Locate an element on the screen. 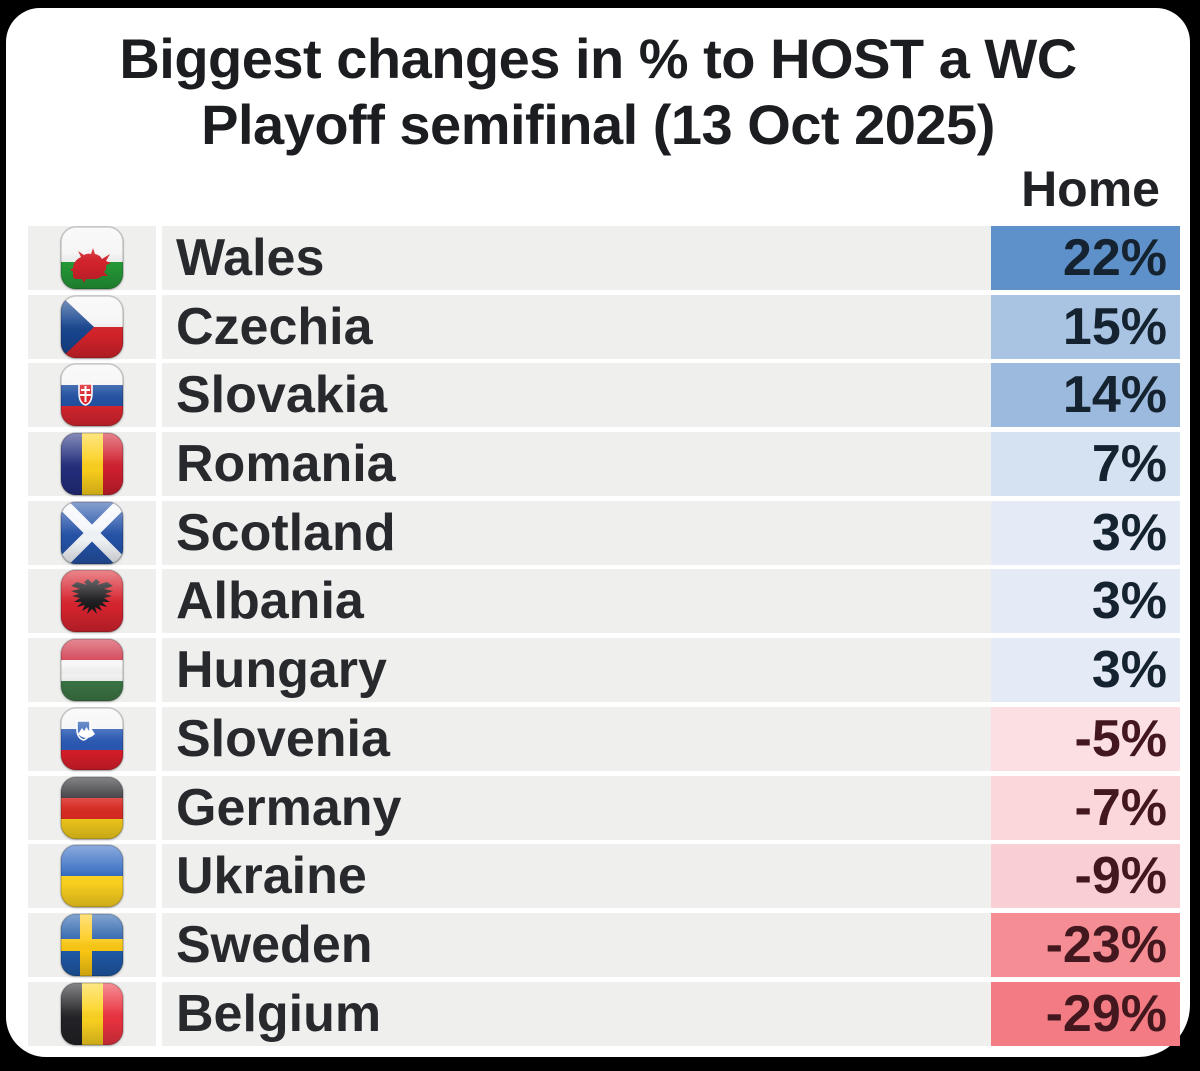  table-row: Sweden -23% is located at coordinates (604, 944).